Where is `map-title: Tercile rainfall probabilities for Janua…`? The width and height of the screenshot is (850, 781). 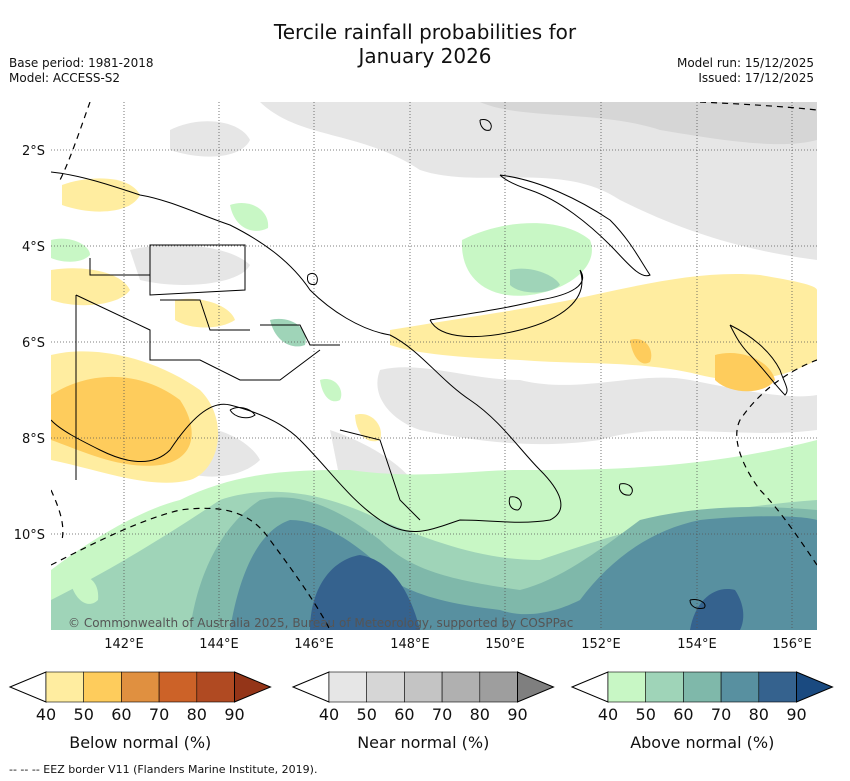 map-title: Tercile rainfall probabilities for Janua… is located at coordinates (425, 44).